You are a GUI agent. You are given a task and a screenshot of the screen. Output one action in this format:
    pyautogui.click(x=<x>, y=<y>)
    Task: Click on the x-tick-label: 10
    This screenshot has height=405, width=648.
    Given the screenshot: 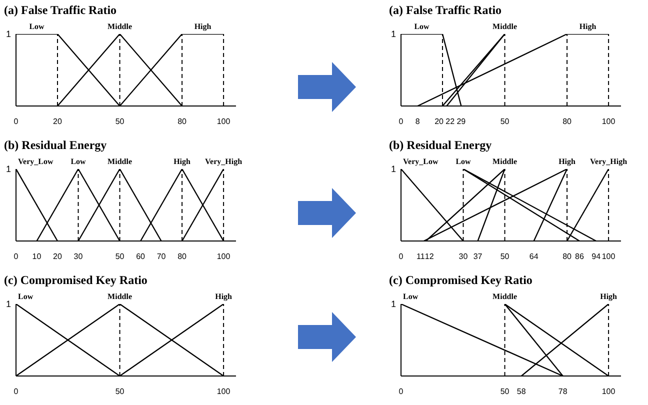 What is the action you would take?
    pyautogui.click(x=37, y=256)
    